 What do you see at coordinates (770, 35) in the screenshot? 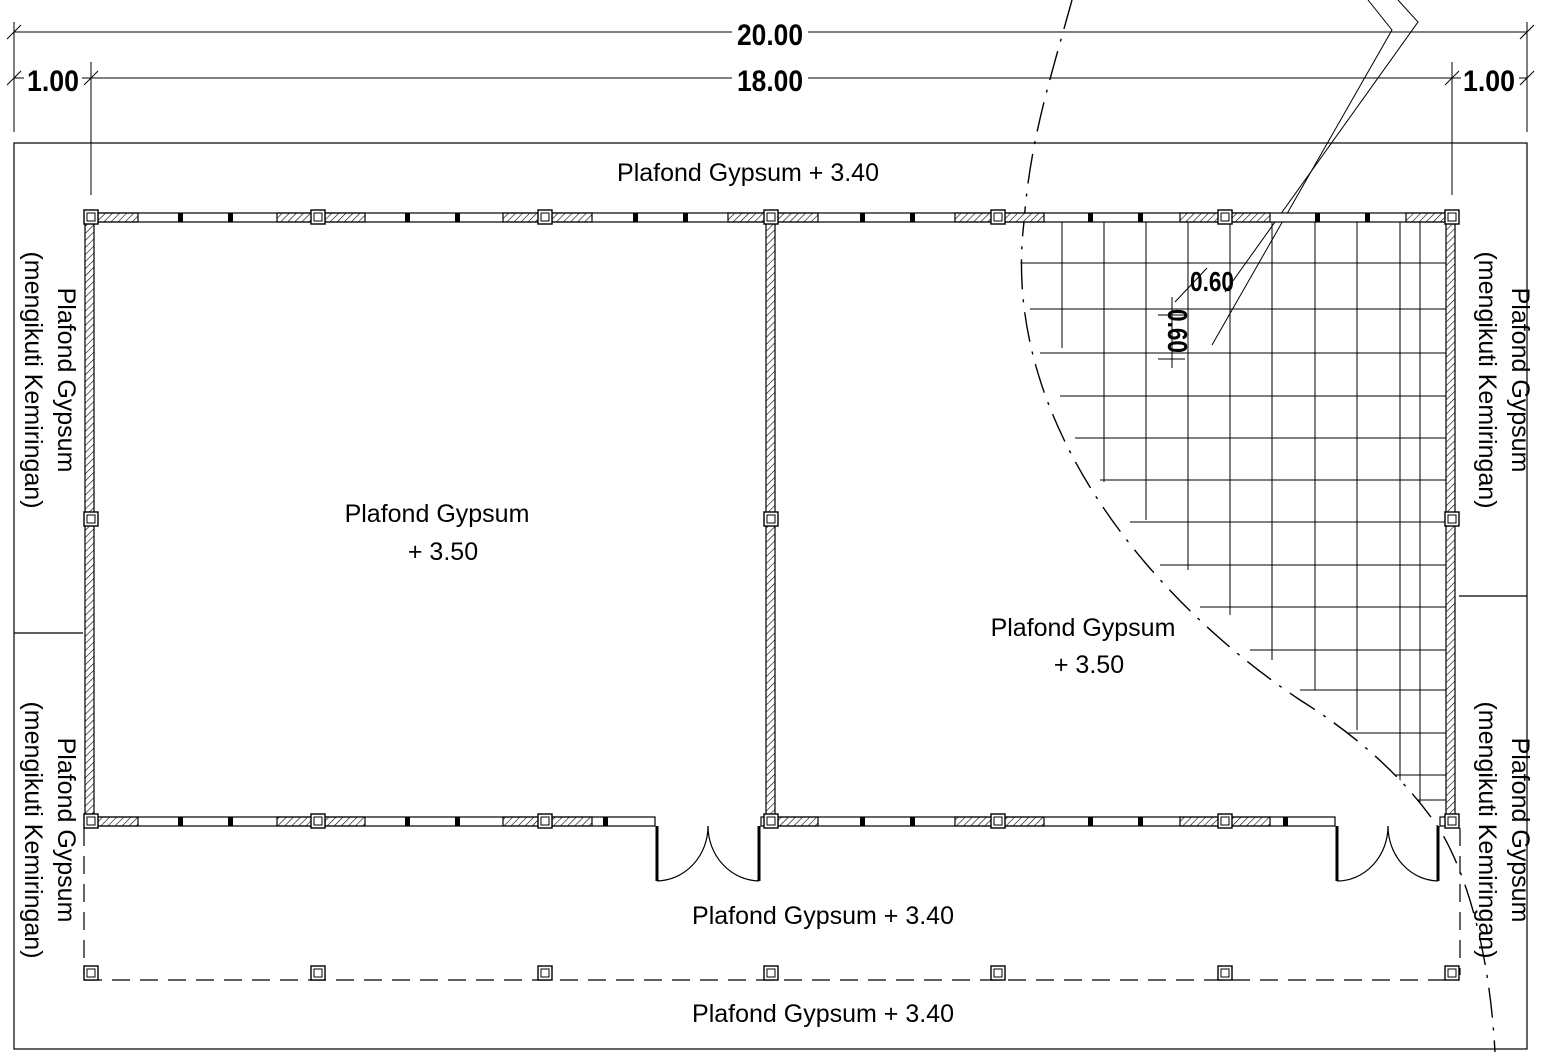
I see `dim-overall: 20.00` at bounding box center [770, 35].